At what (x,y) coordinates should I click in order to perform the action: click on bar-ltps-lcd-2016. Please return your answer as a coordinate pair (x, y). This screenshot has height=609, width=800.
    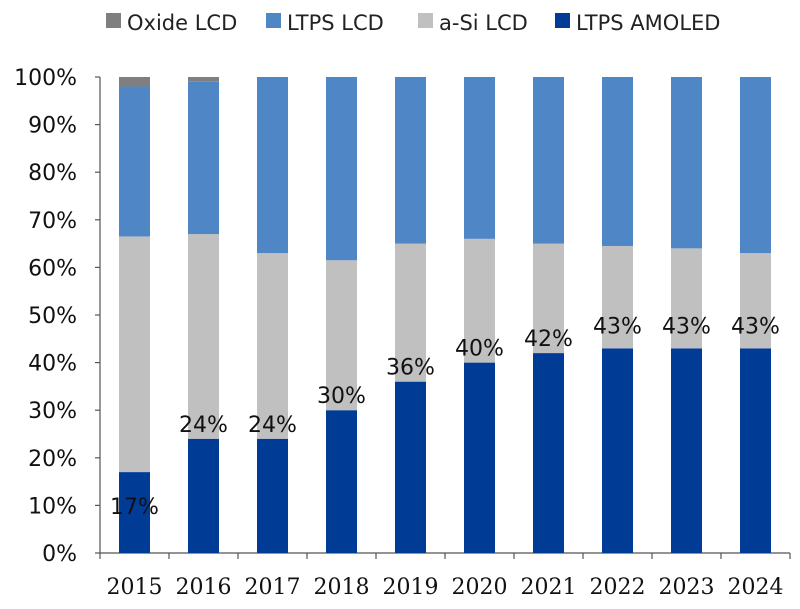
    Looking at the image, I should click on (203, 158).